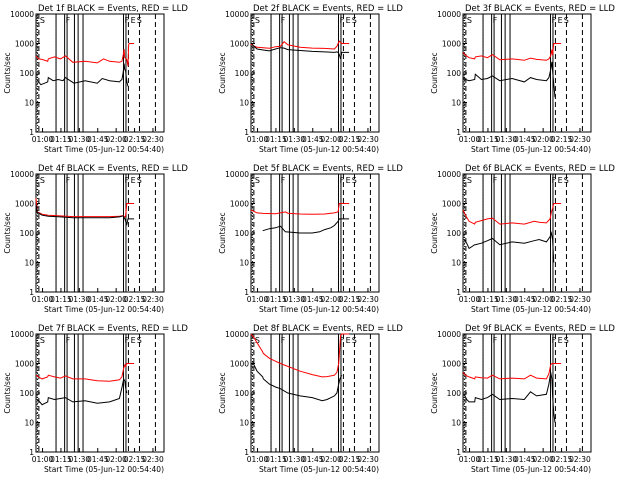 The width and height of the screenshot is (640, 484). I want to click on panel-title: Det 3f BLACK = Events, RED = LLD, so click(540, 9).